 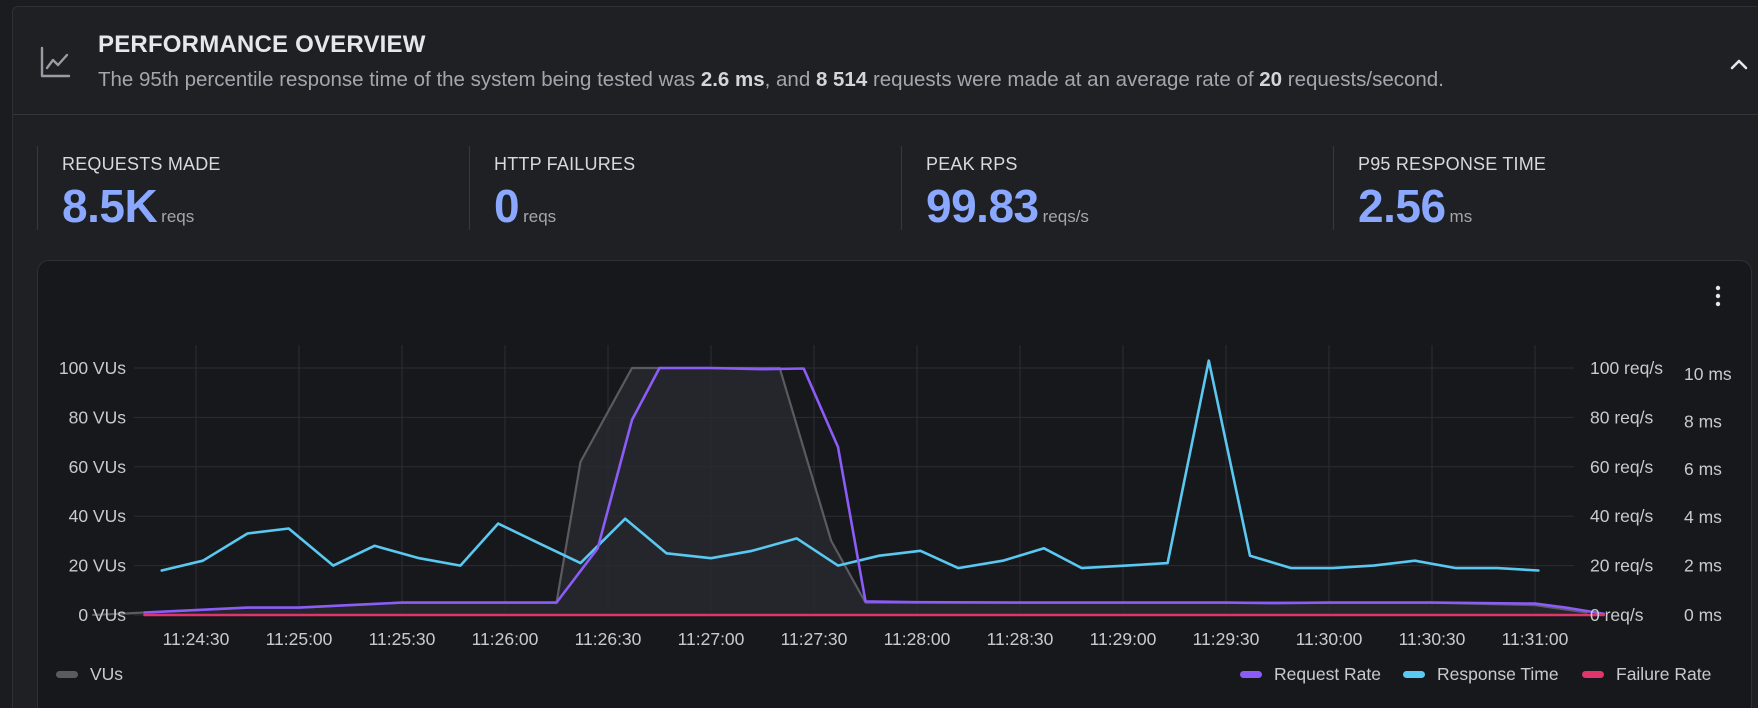 I want to click on stat-peak-rps: PEAK RPS 99.83 reqs/s, so click(x=995, y=189).